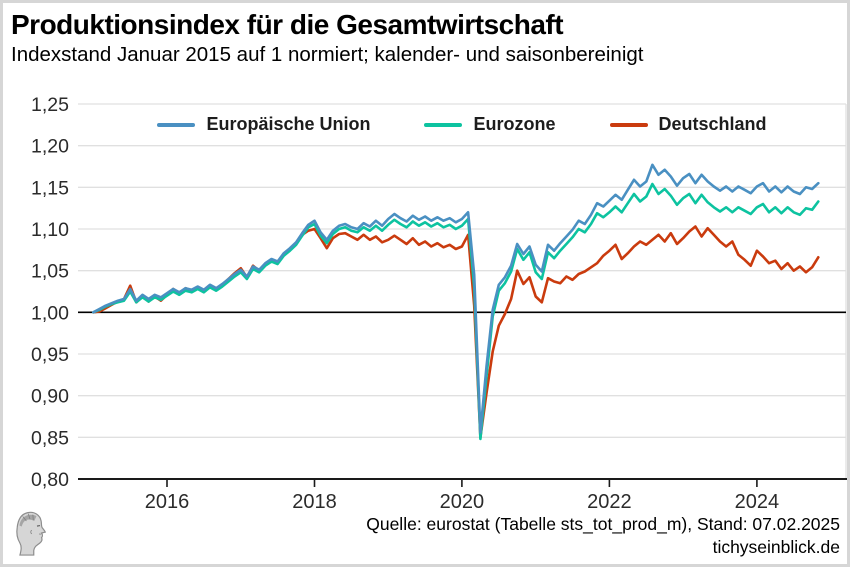 The width and height of the screenshot is (850, 567). Describe the element at coordinates (462, 502) in the screenshot. I see `svg-text: 2020` at that location.